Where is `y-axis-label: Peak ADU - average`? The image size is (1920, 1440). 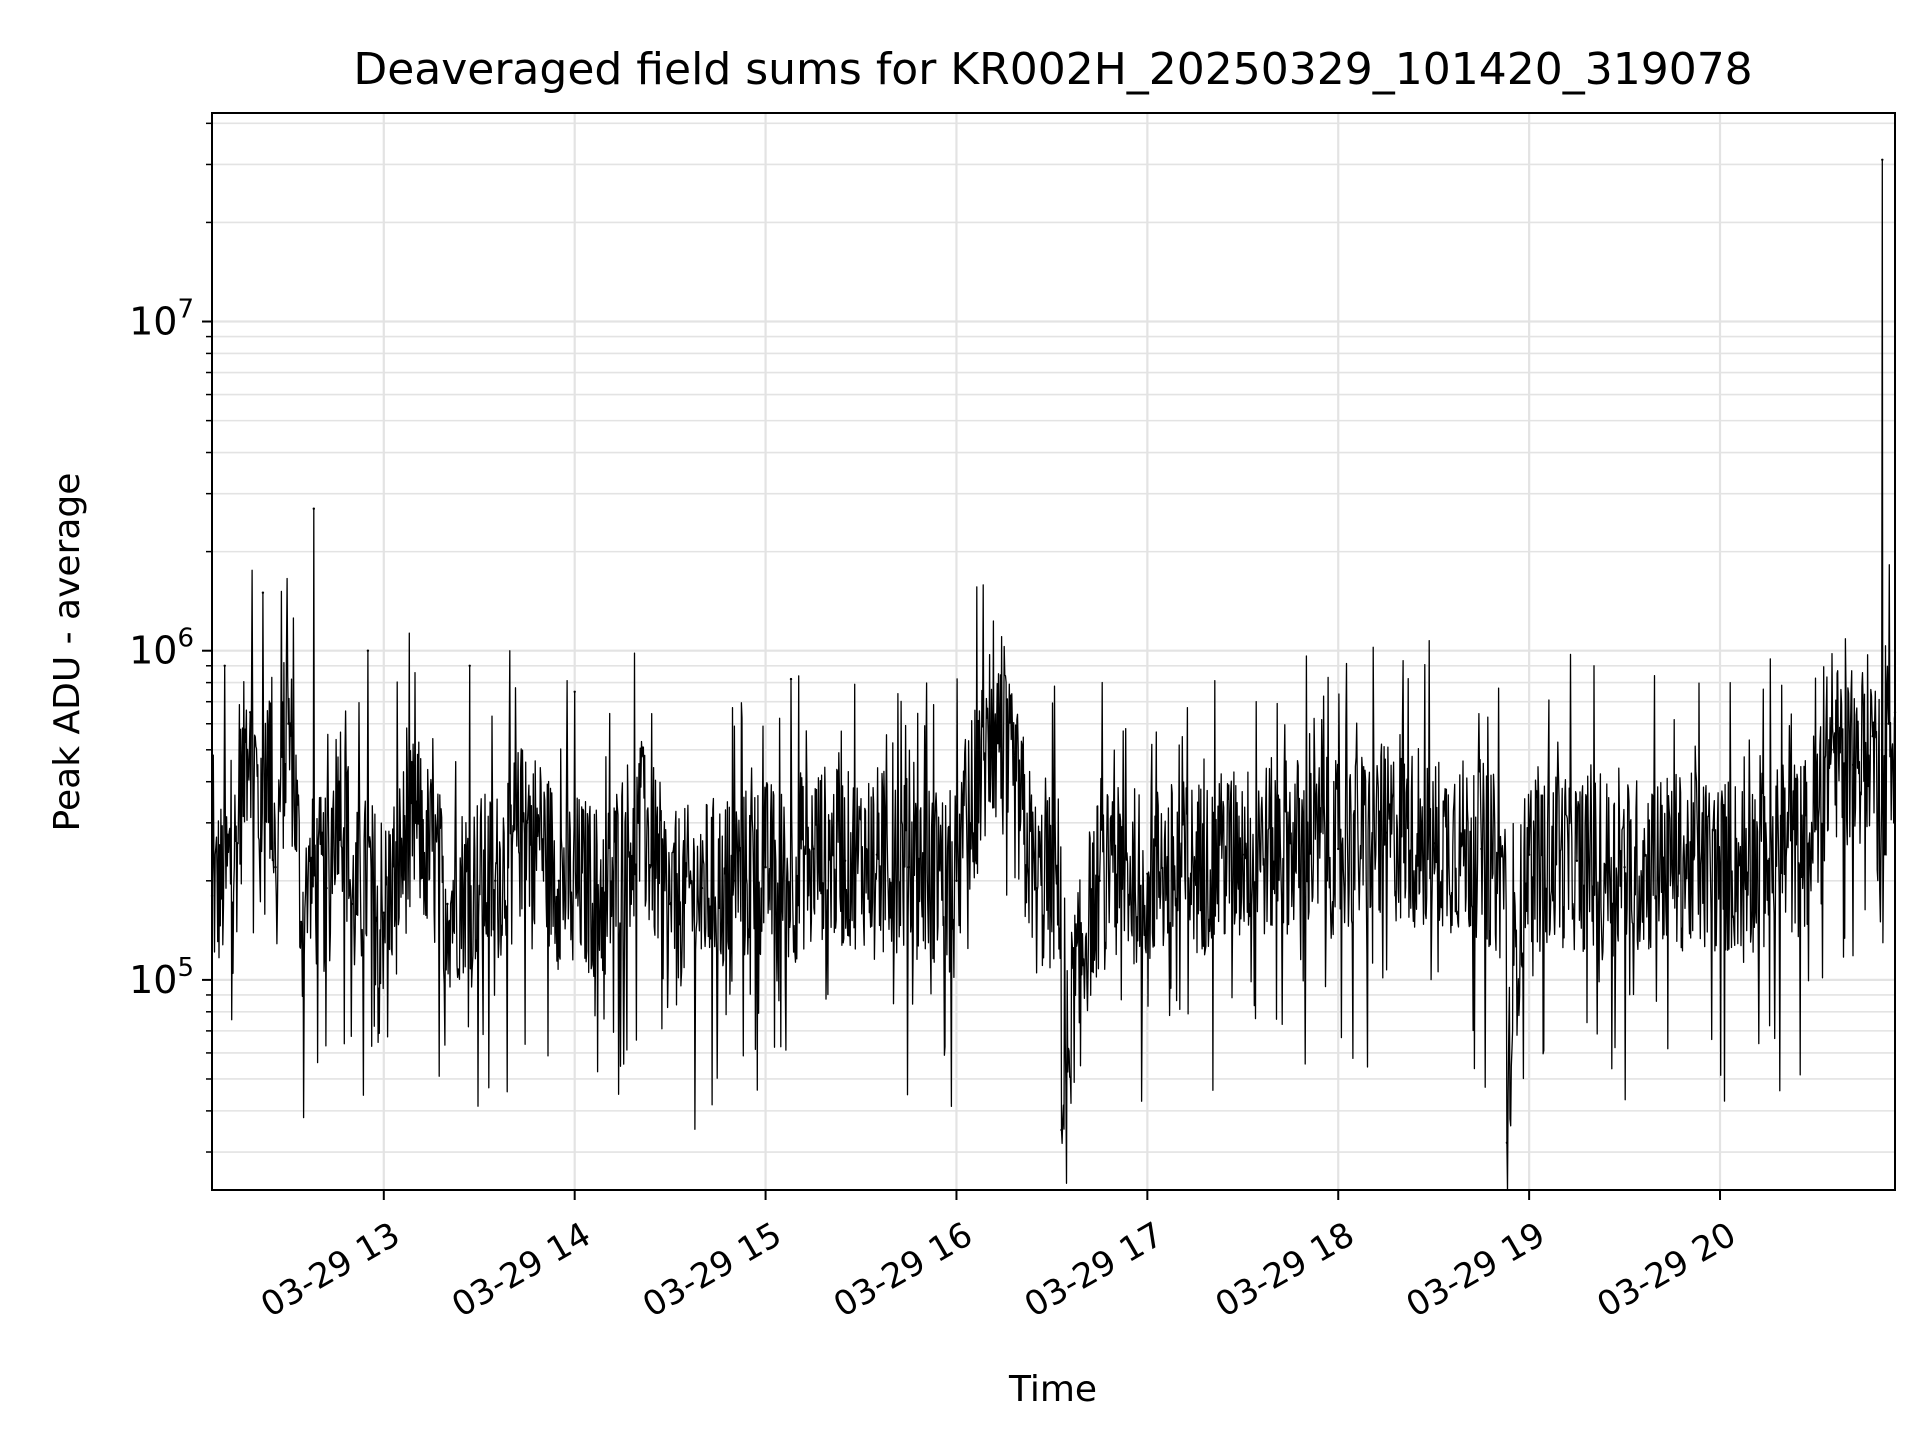
y-axis-label: Peak ADU - average is located at coordinates (67, 652).